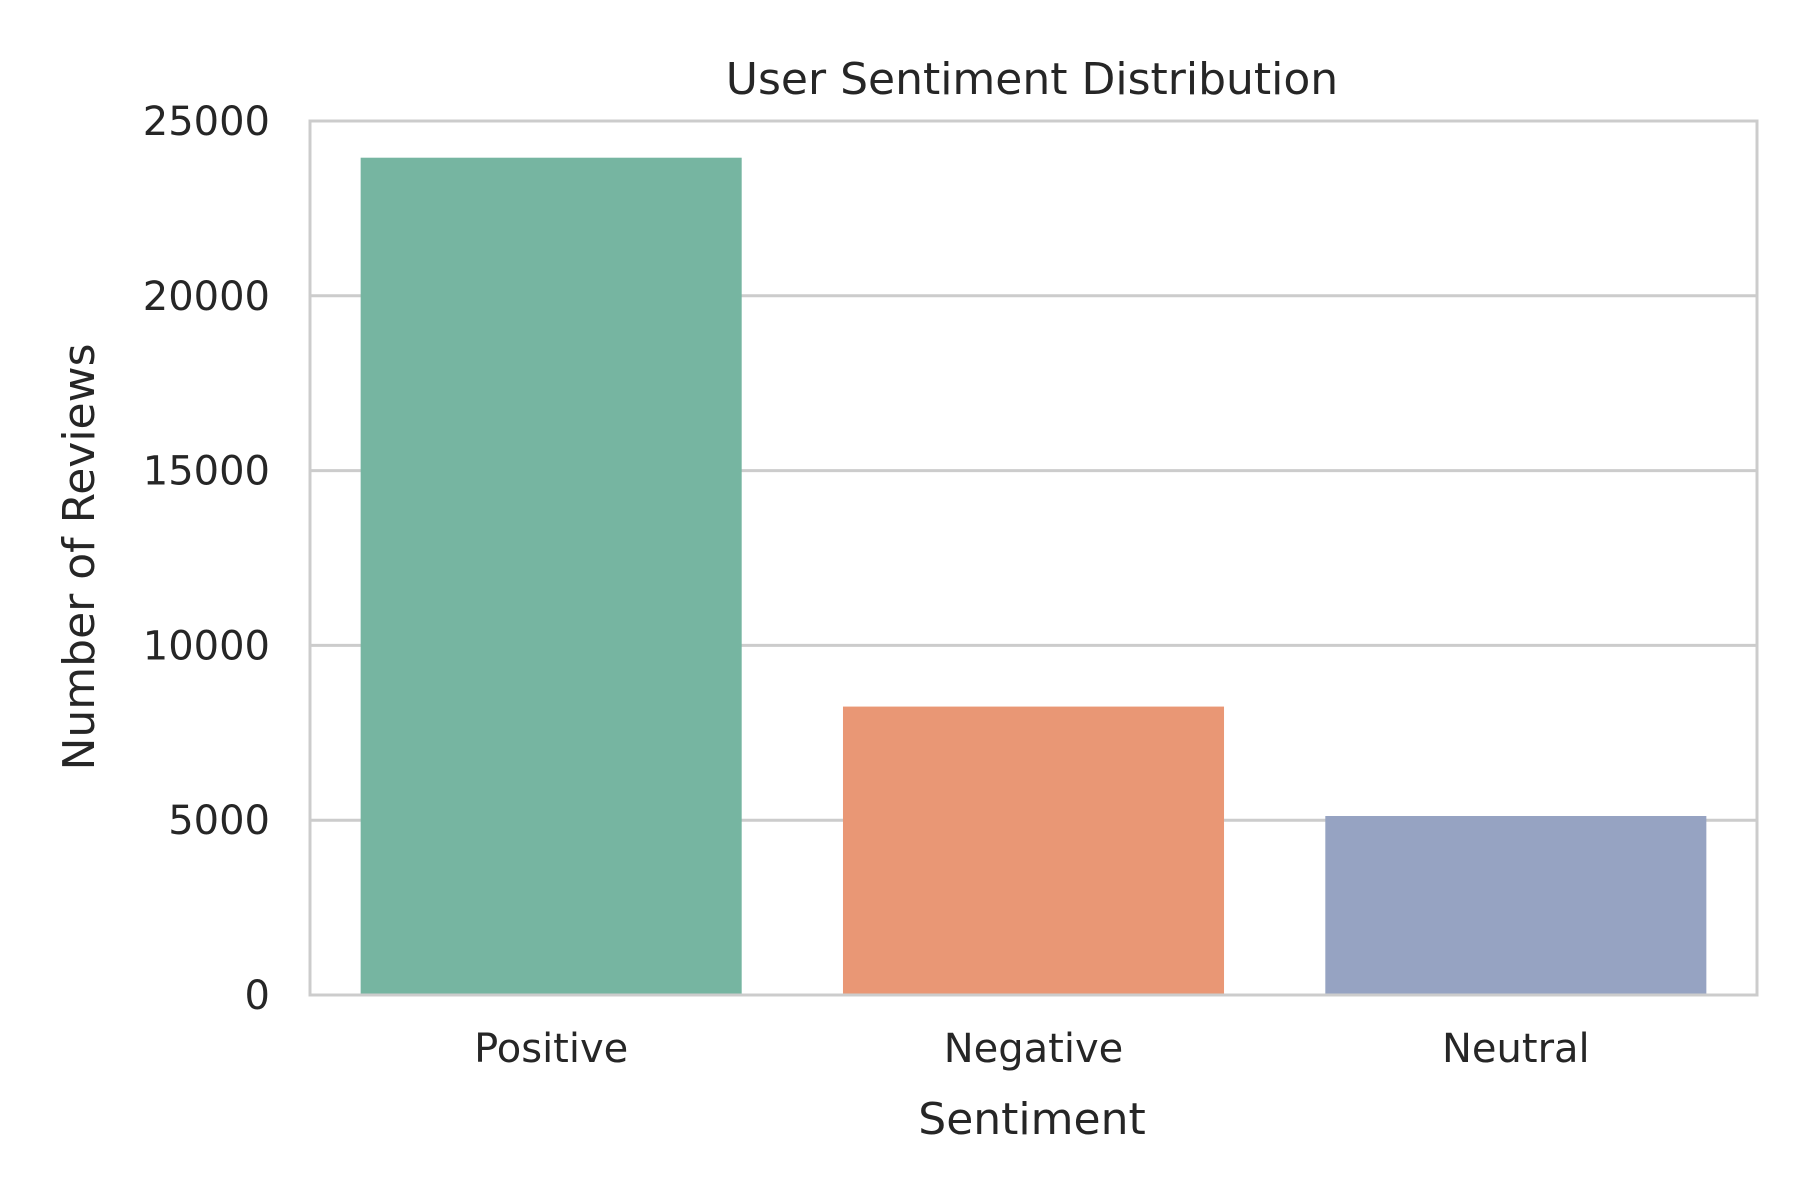 This screenshot has height=1200, width=1800. What do you see at coordinates (1032, 79) in the screenshot?
I see `chart-title: User Sentiment Distribution` at bounding box center [1032, 79].